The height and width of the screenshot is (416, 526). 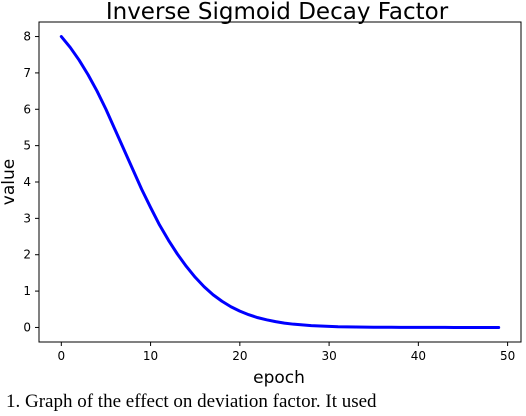 I want to click on x-axis: 0 10 20 30 40 50, so click(x=286, y=352).